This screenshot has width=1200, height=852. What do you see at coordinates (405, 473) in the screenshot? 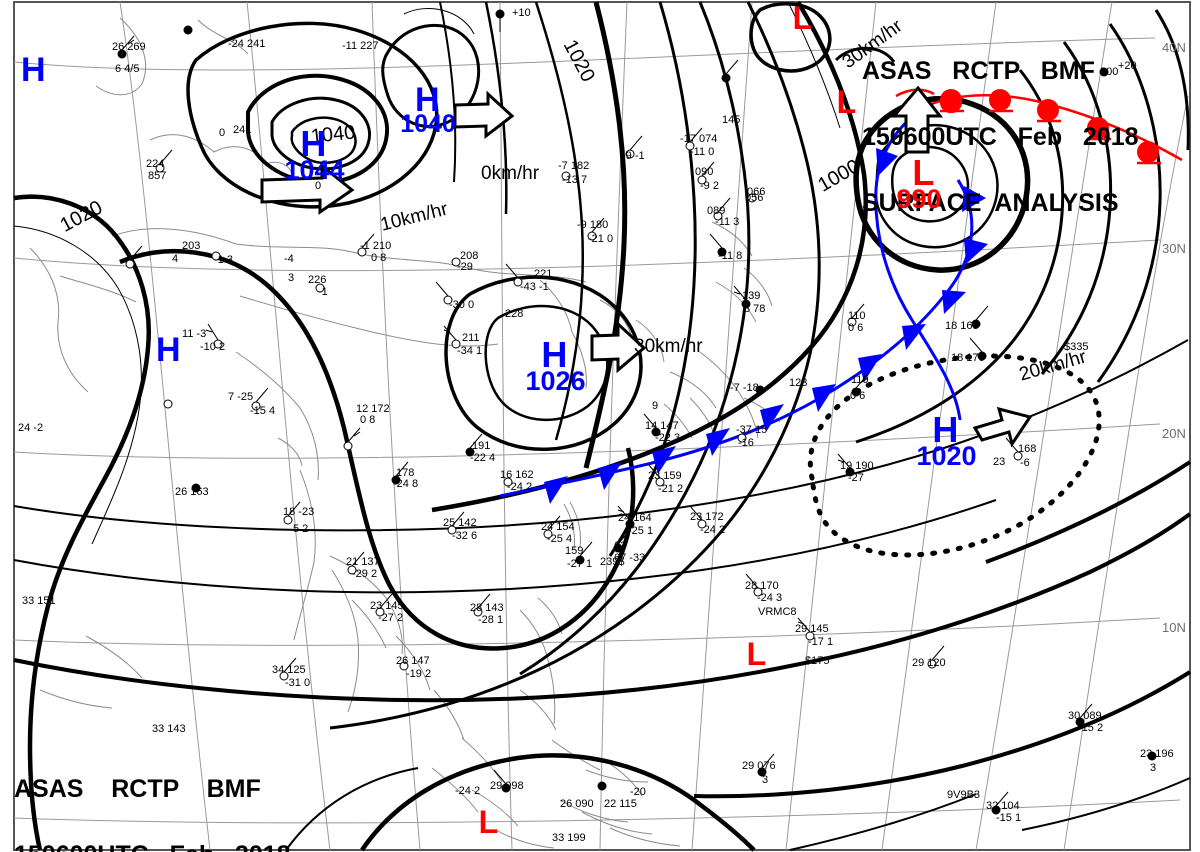
I see `station-text-27: 178` at bounding box center [405, 473].